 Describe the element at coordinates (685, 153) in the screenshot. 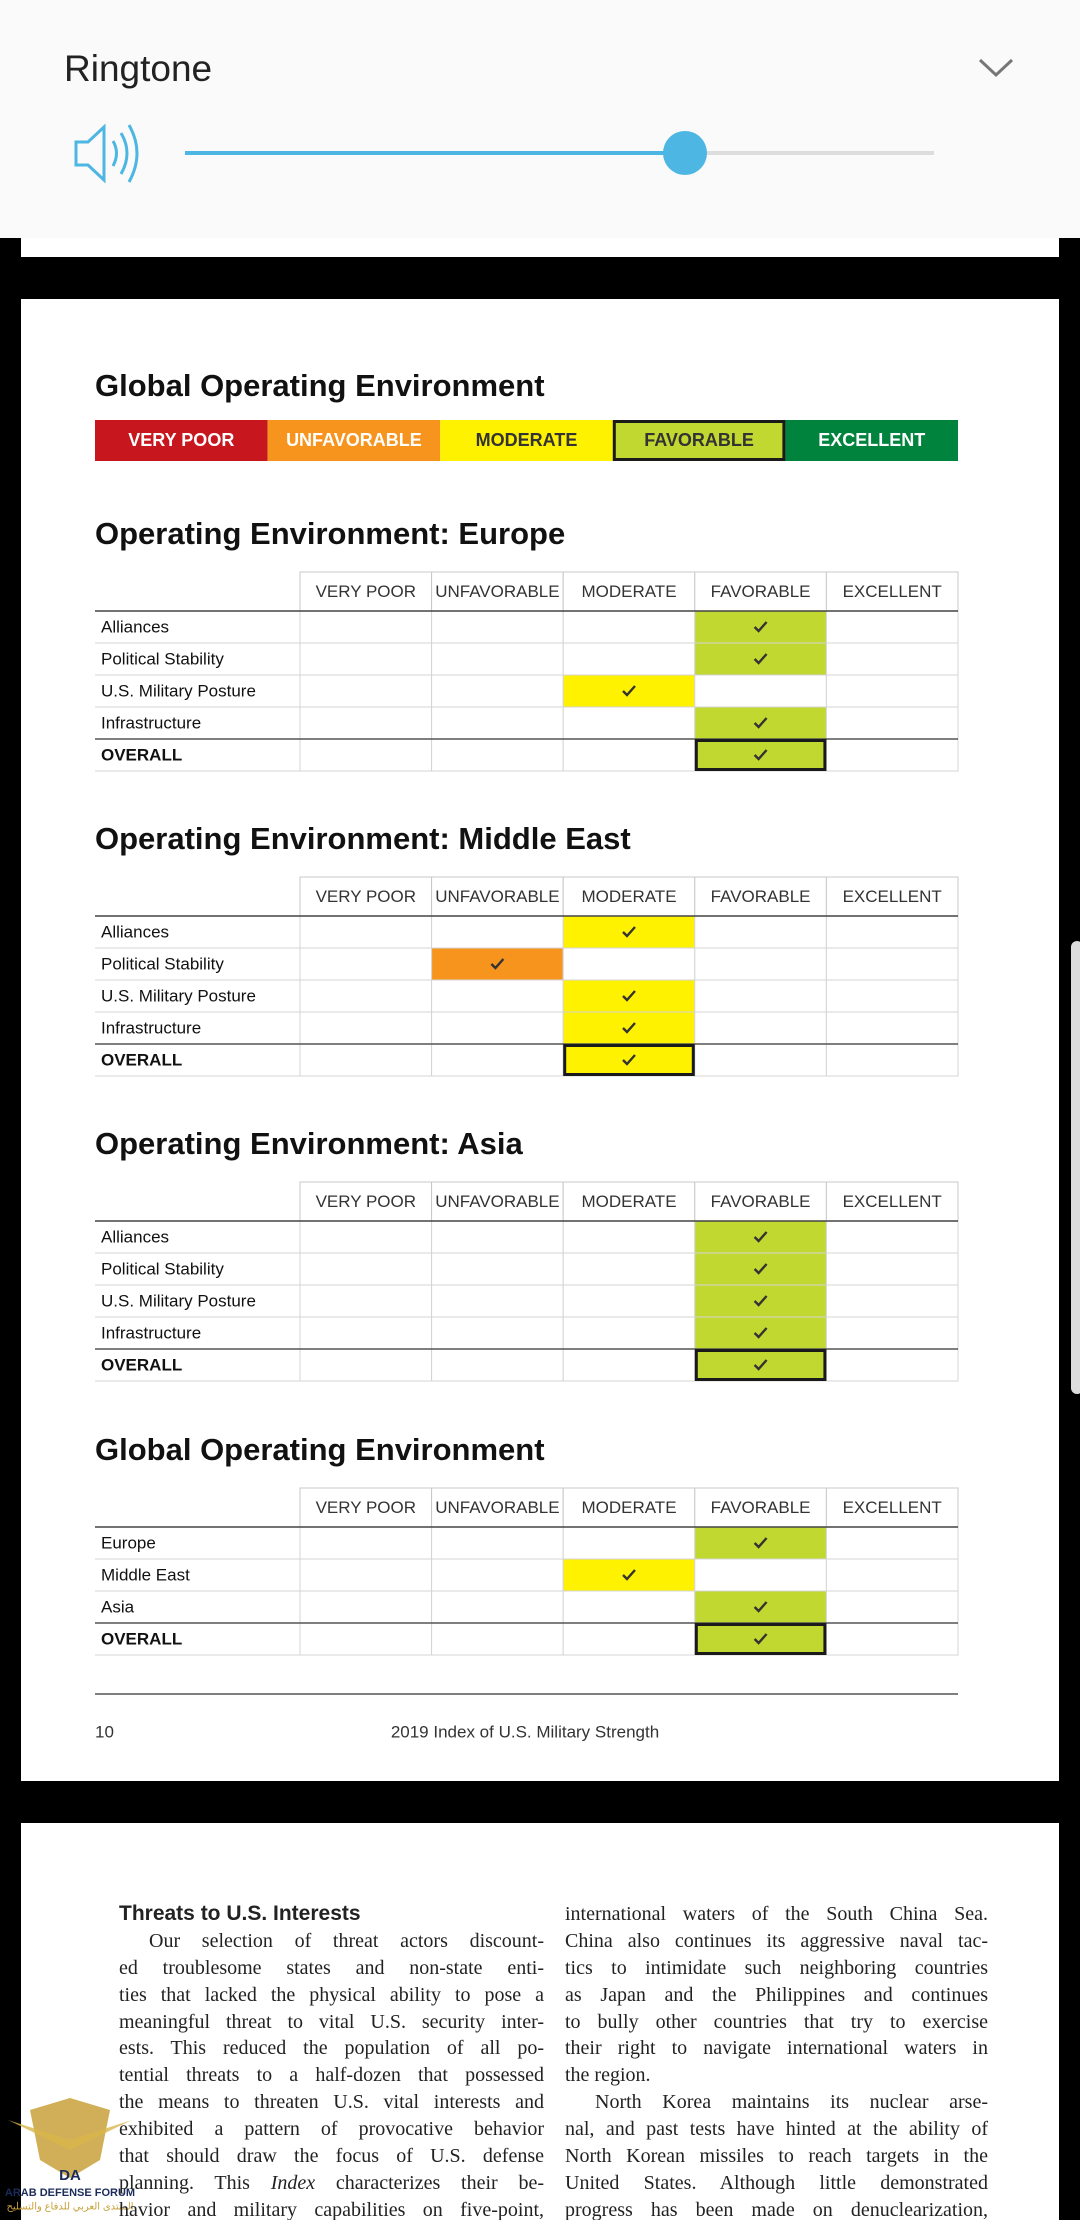

I see `slider-thumb` at that location.